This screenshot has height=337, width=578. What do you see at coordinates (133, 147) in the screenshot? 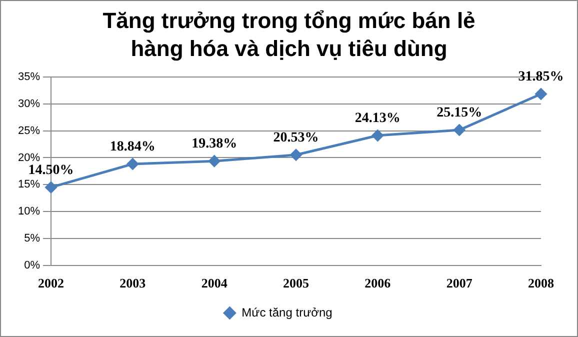
I see `data-label: 18.84%` at bounding box center [133, 147].